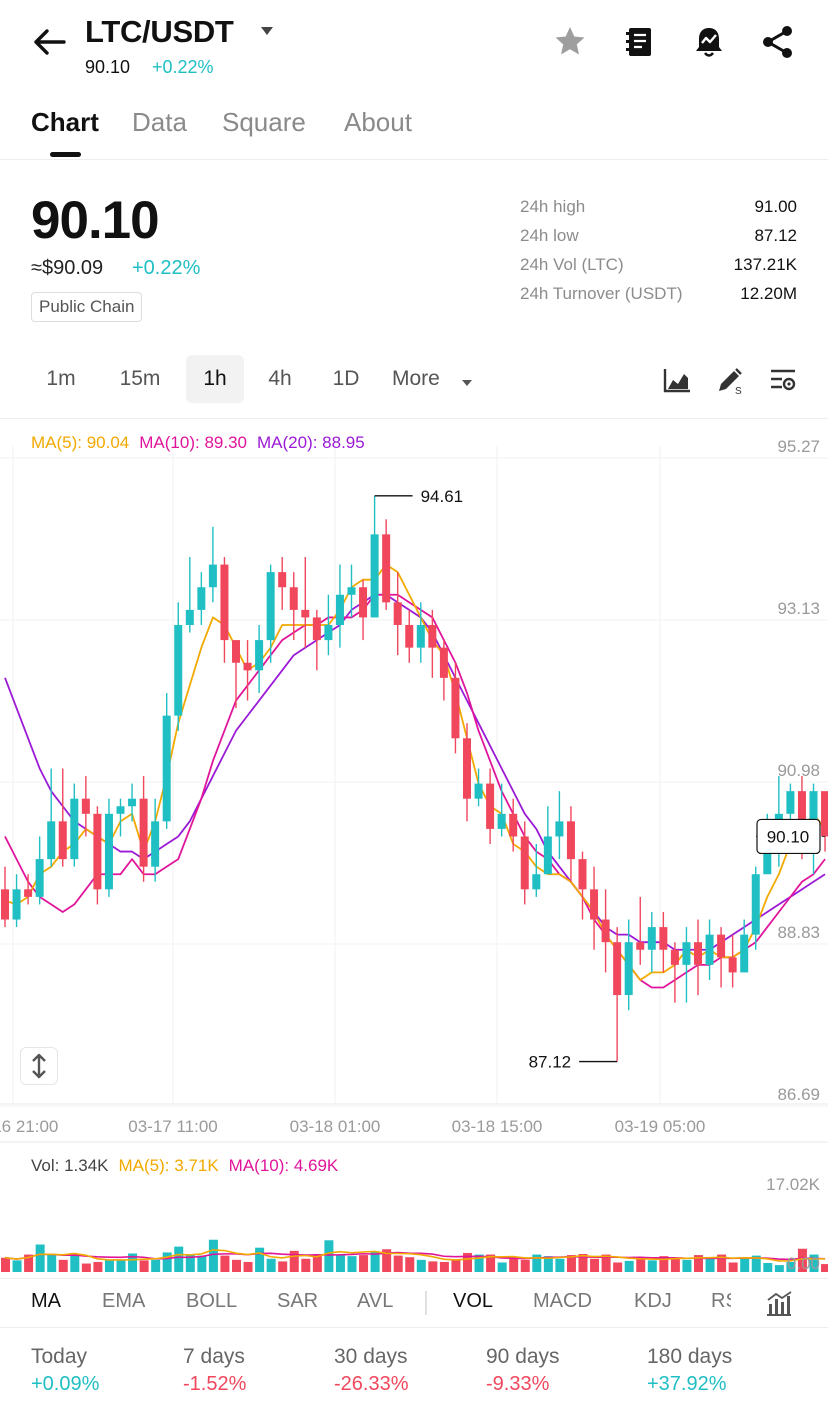 This screenshot has width=828, height=1413. What do you see at coordinates (793, 1184) in the screenshot?
I see `volume-tick-label: 17.02K` at bounding box center [793, 1184].